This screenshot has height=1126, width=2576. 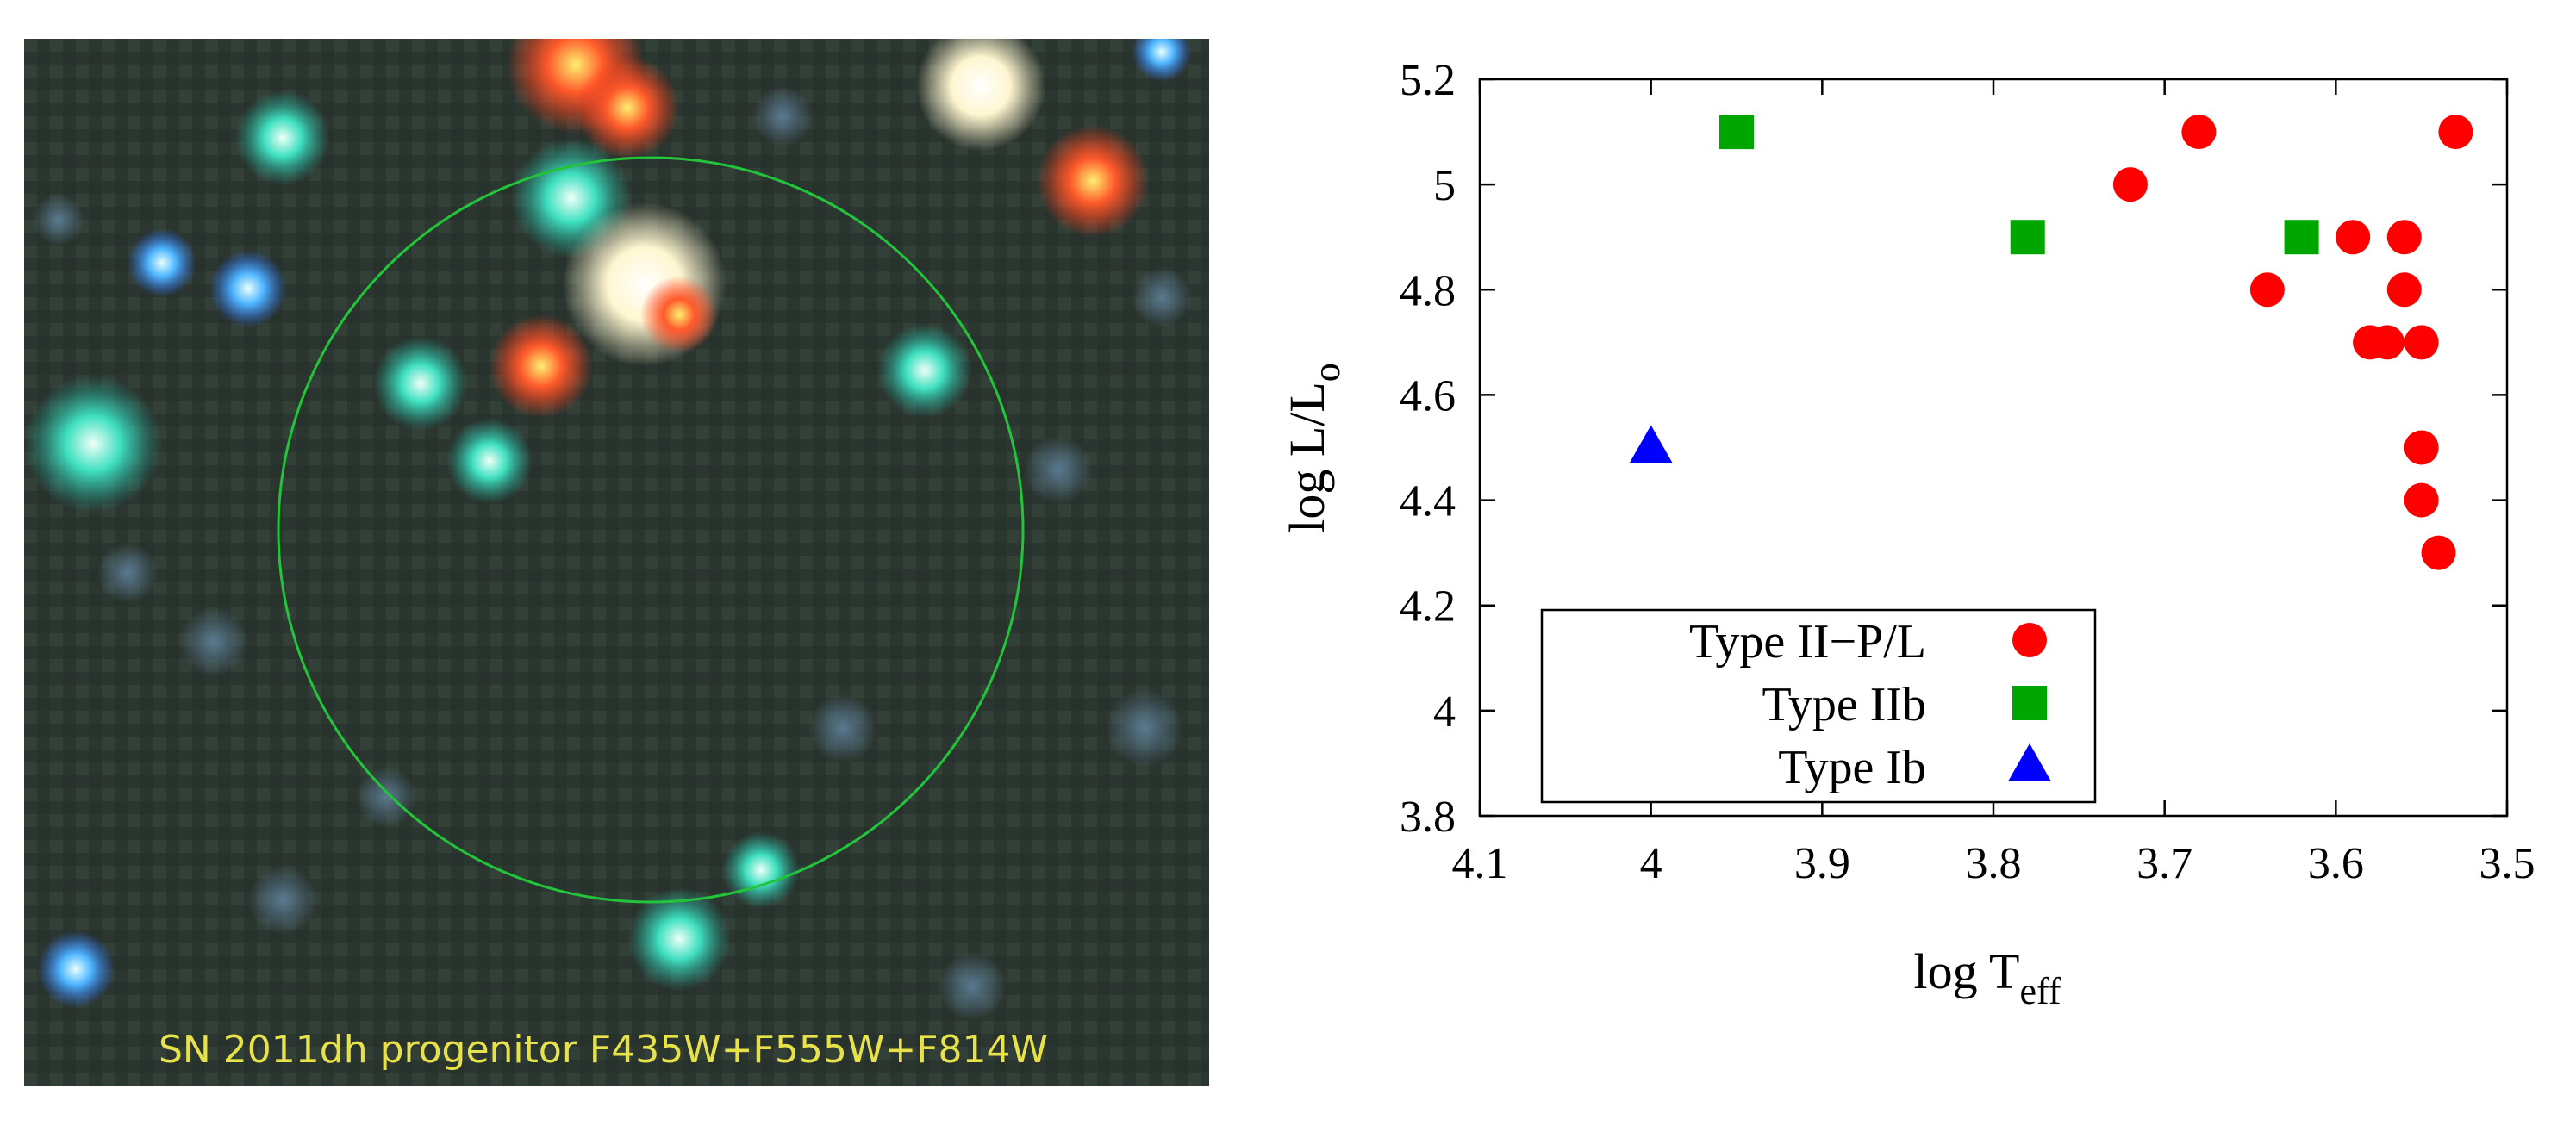 What do you see at coordinates (2164, 863) in the screenshot?
I see `x-tick-label: 3.7` at bounding box center [2164, 863].